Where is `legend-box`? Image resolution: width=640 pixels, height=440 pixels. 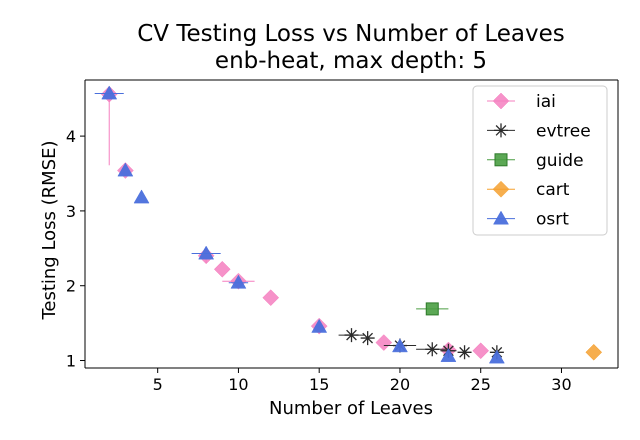 legend-box is located at coordinates (540, 160).